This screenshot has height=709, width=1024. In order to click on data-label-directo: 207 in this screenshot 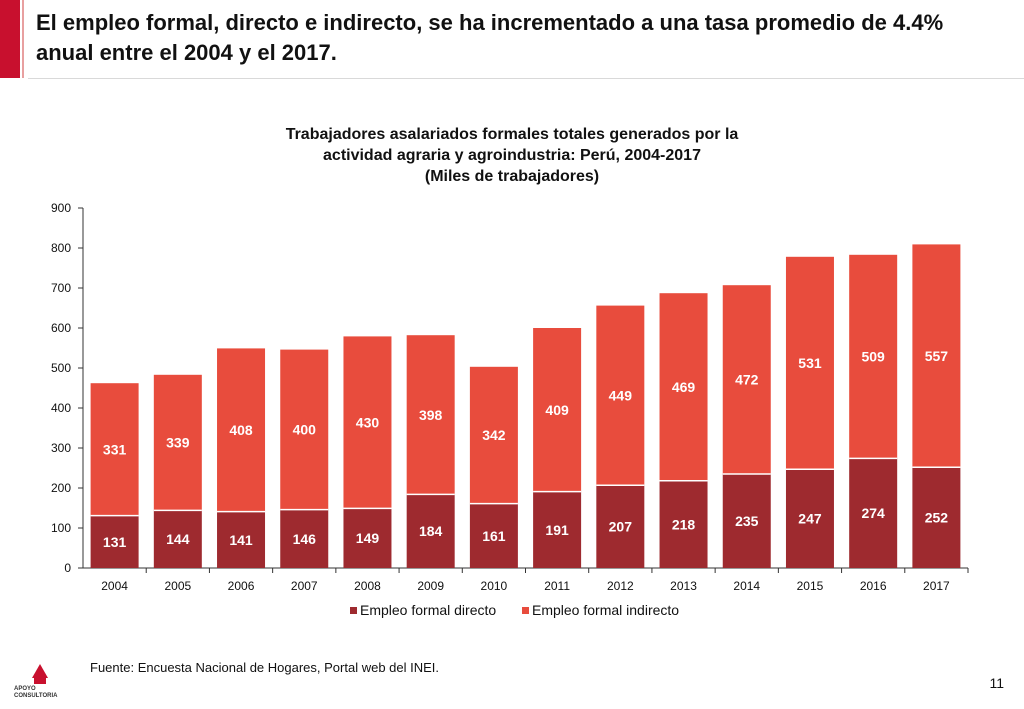, I will do `click(621, 527)`.